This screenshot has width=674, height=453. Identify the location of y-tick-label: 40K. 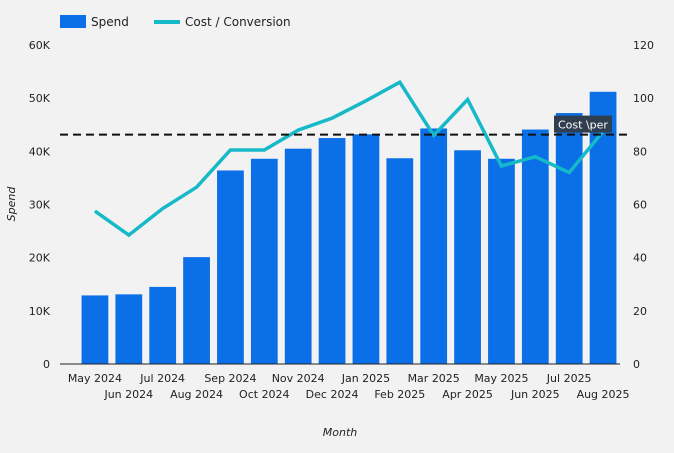
(40, 151).